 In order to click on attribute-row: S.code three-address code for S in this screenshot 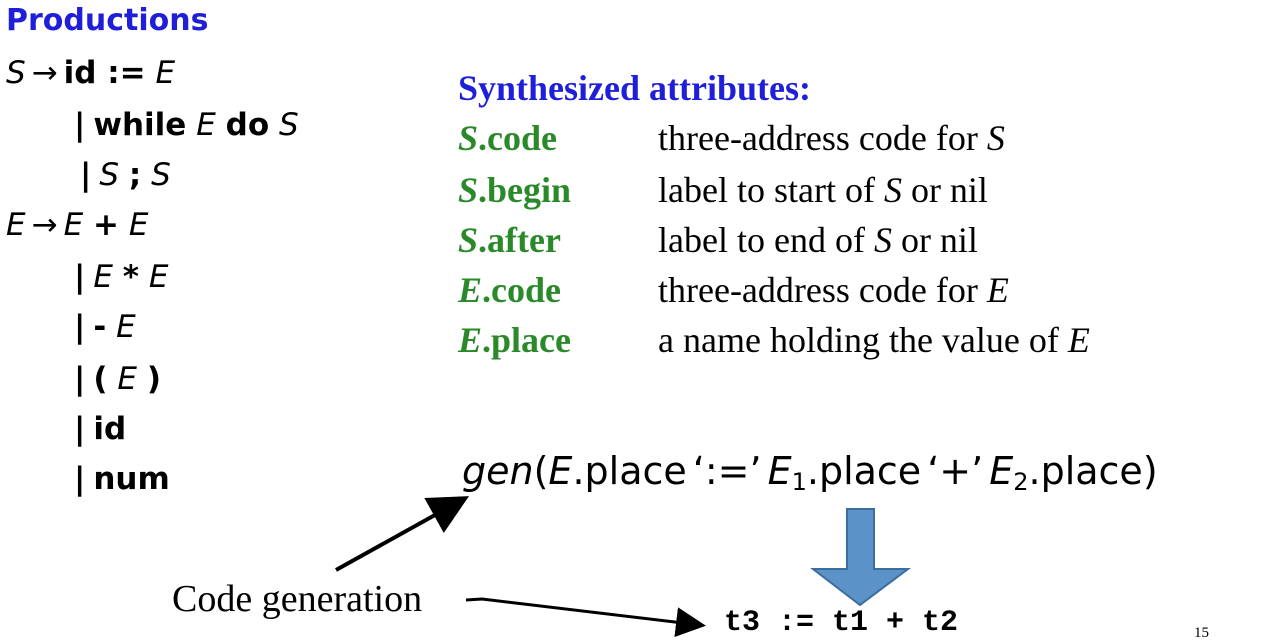, I will do `click(731, 138)`.